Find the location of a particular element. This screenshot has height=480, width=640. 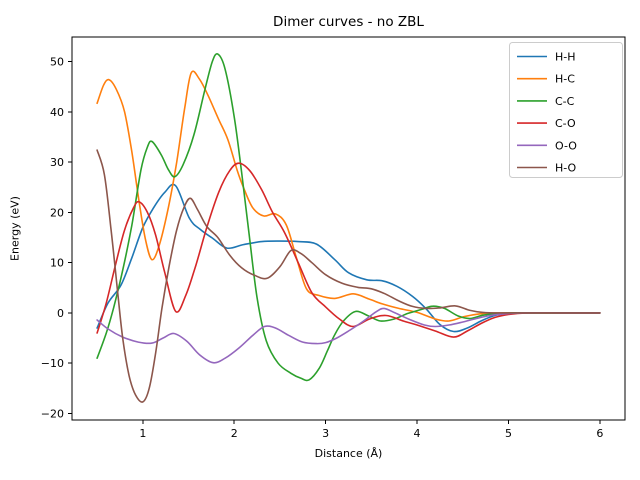

legend: H-H H-C C-C C-O O-O H-O is located at coordinates (566, 110).